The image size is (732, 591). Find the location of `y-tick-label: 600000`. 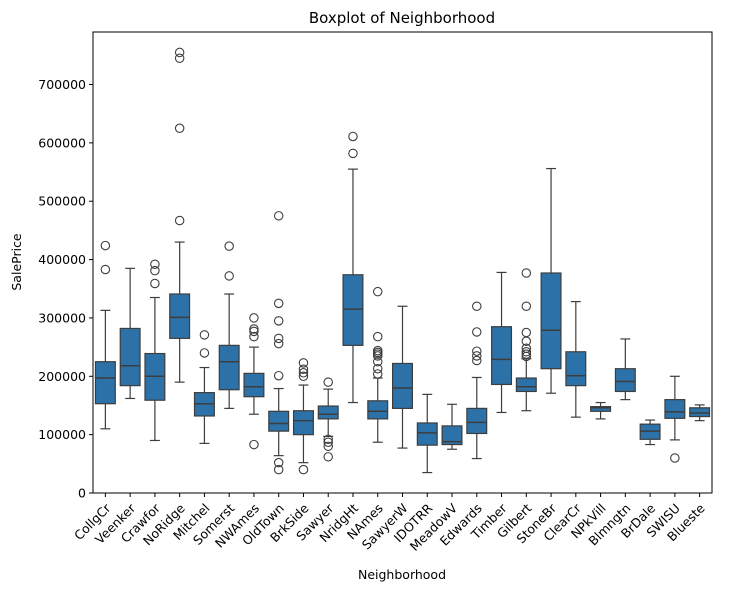

y-tick-label: 600000 is located at coordinates (62, 142).